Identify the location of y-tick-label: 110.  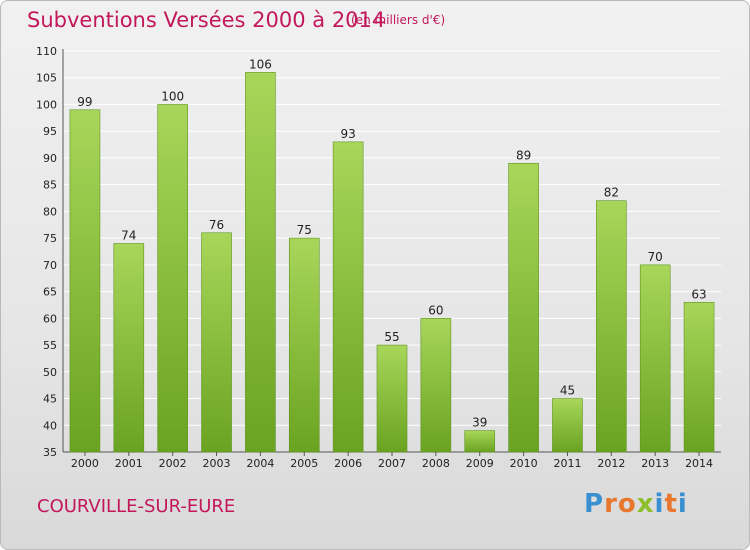
(46, 51).